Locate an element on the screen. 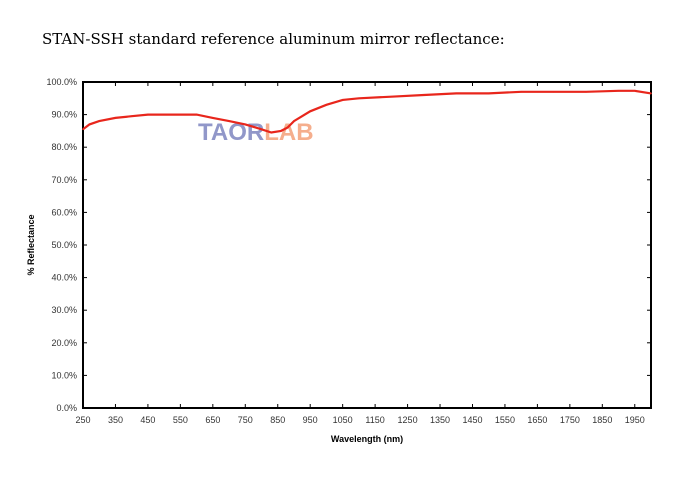 The height and width of the screenshot is (482, 684). x-tick-label: 1850 is located at coordinates (602, 420).